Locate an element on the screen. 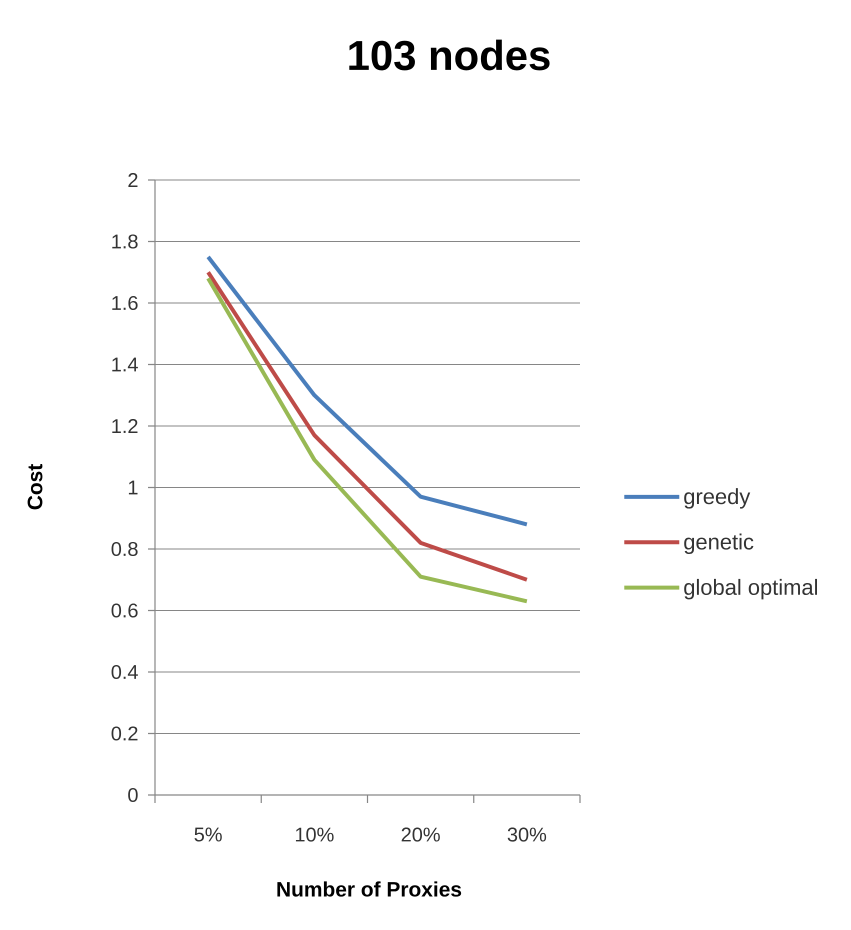 Image resolution: width=851 pixels, height=930 pixels. x-axis-title: Number of Proxies is located at coordinates (369, 889).